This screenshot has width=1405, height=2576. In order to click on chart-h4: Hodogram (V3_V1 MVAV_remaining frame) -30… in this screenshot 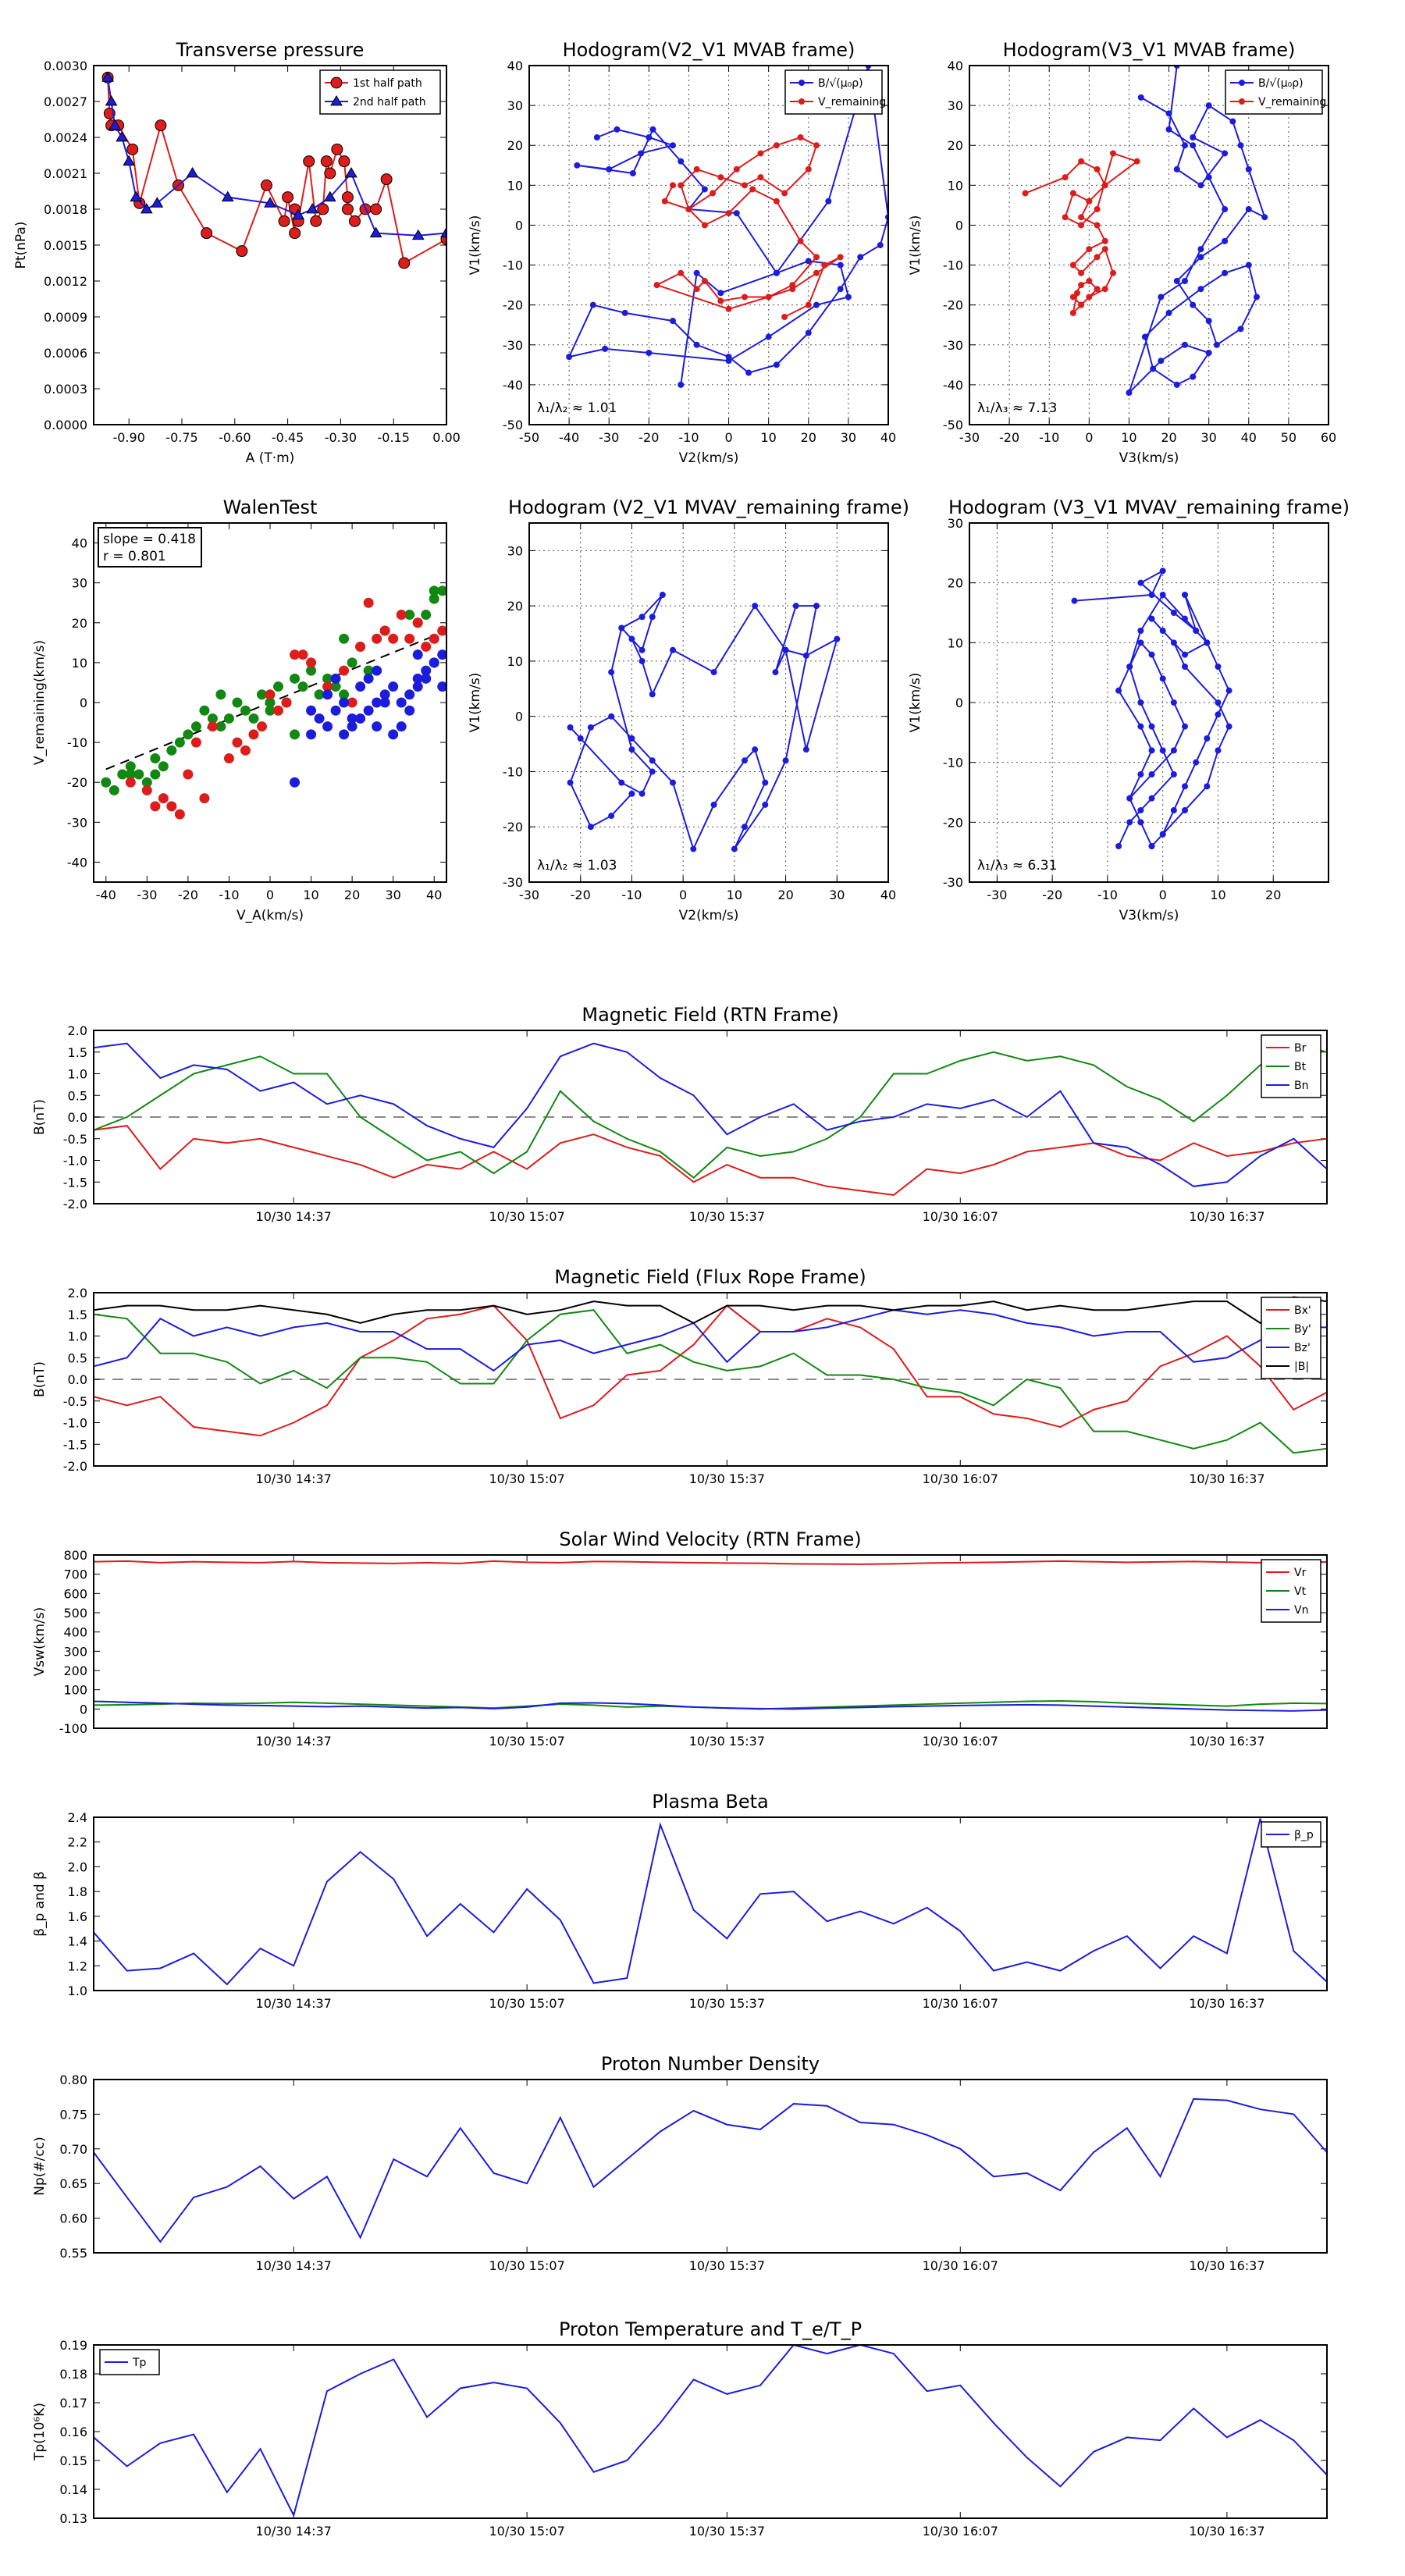, I will do `click(1129, 709)`.